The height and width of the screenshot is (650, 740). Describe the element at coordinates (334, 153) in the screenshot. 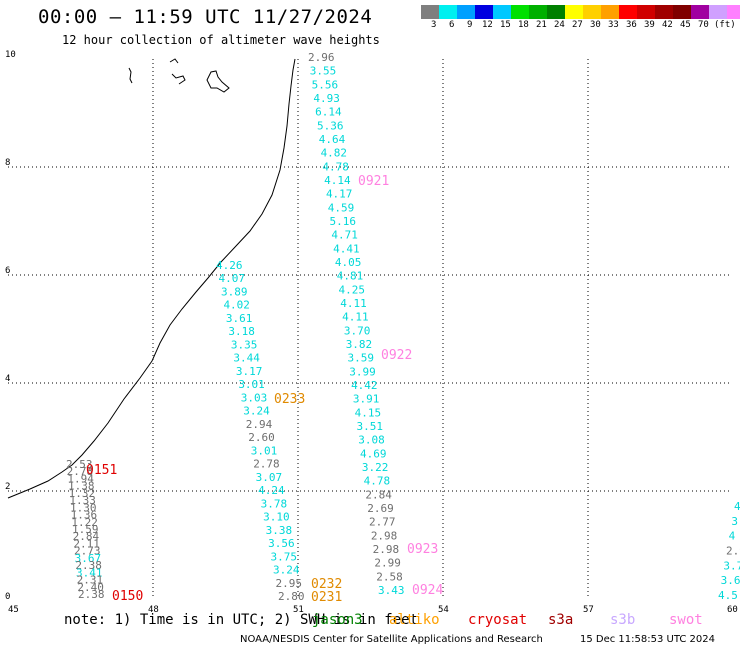

I see `wave-height-value: 4.82` at that location.